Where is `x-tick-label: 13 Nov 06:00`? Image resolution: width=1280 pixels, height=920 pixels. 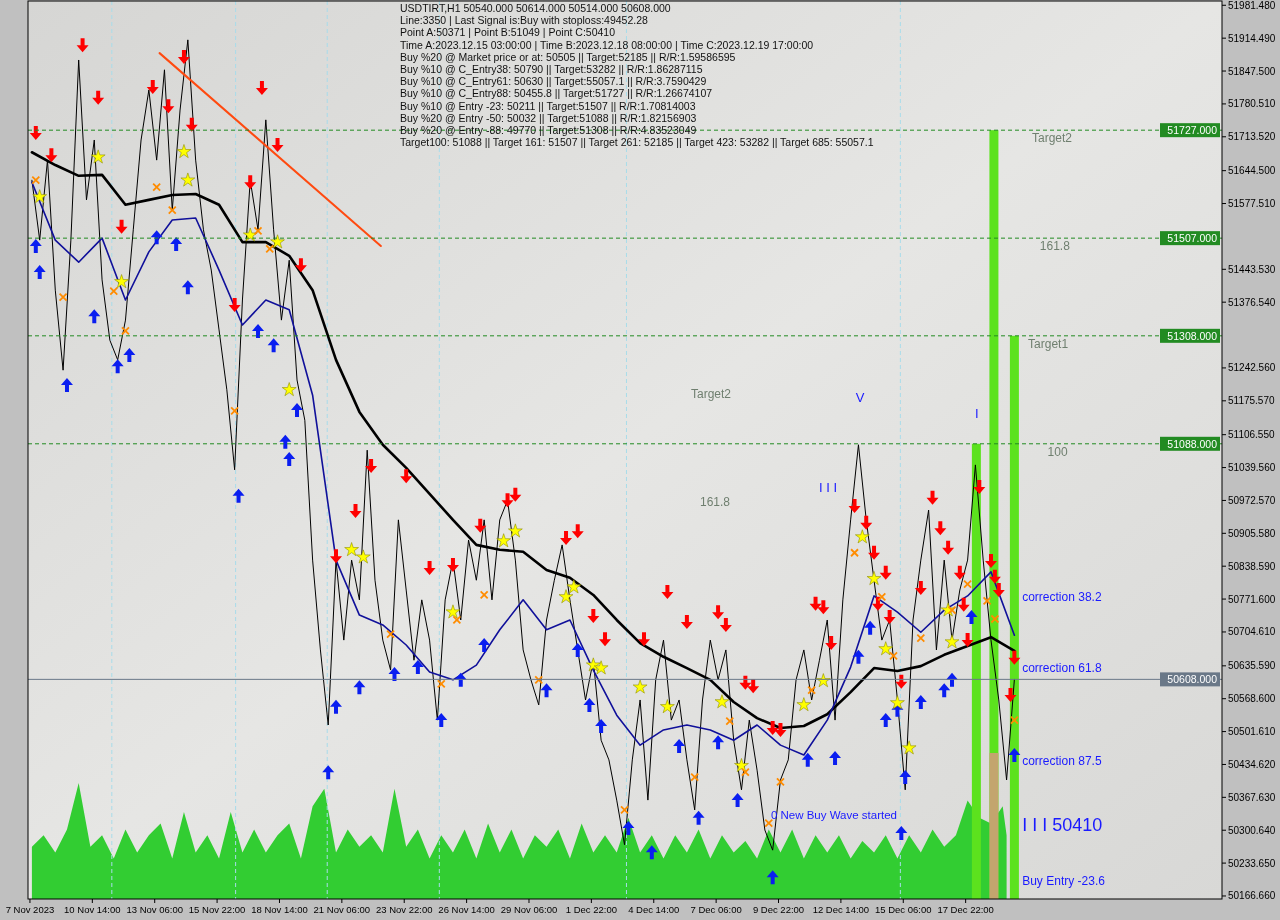 x-tick-label: 13 Nov 06:00 is located at coordinates (154, 909).